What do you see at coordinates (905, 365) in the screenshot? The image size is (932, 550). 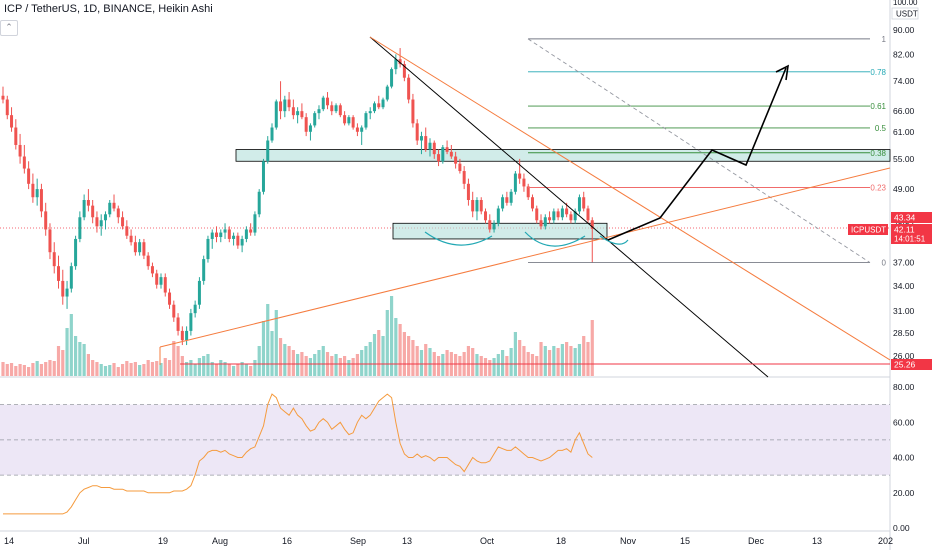 I see `support-price-value: 25.26` at bounding box center [905, 365].